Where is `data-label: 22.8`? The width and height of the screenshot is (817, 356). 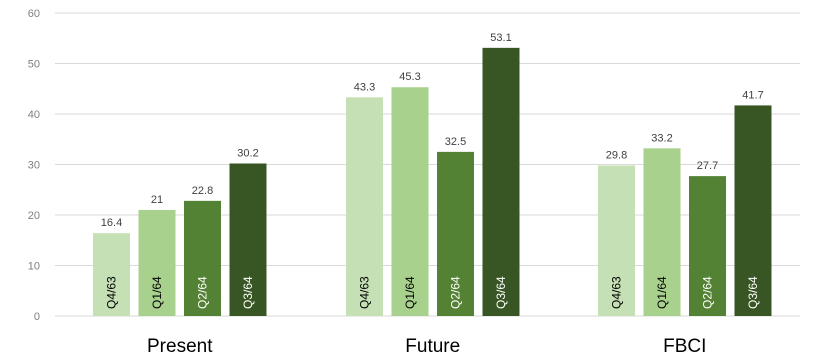
data-label: 22.8 is located at coordinates (202, 191).